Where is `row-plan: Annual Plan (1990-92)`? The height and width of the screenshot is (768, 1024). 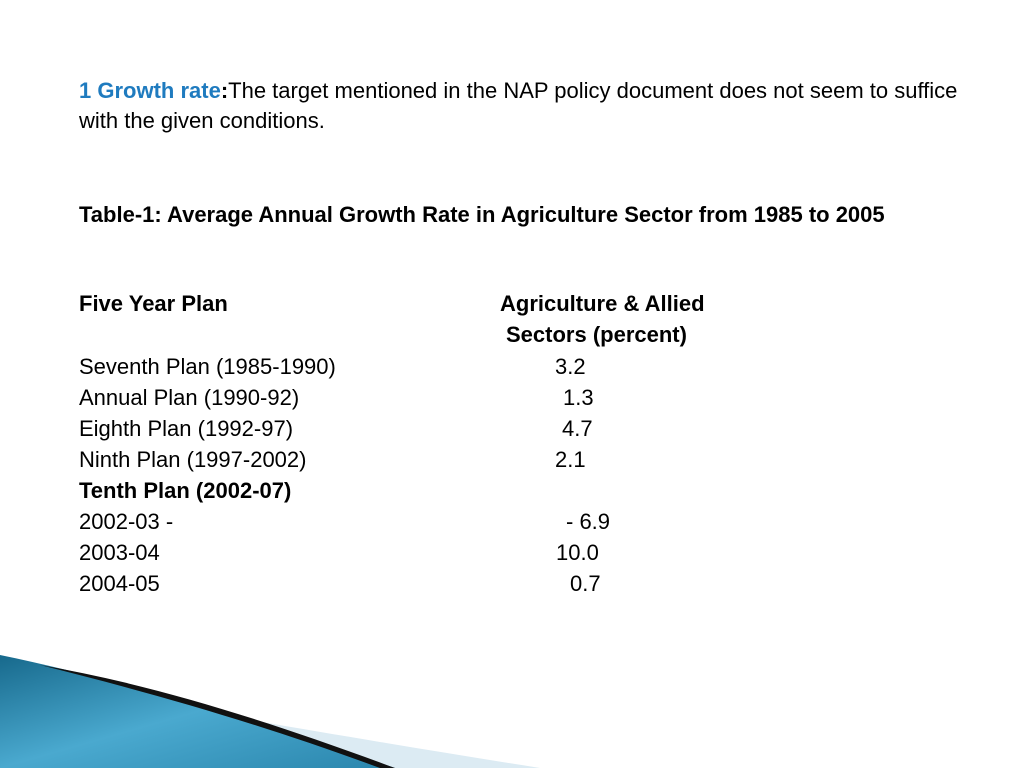
row-plan: Annual Plan (1990-92) is located at coordinates (189, 397).